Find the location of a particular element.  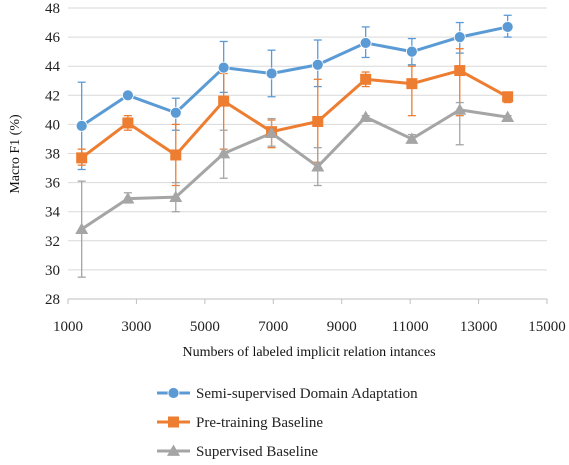

pre-training-baseline-line is located at coordinates (294, 114).